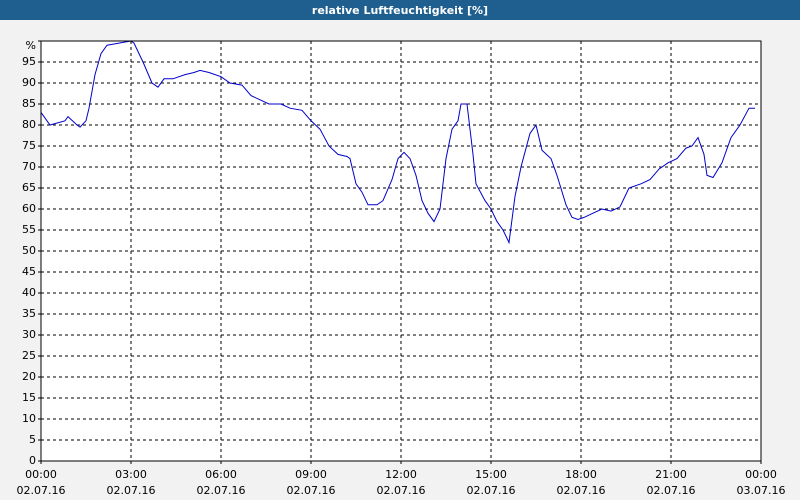 The height and width of the screenshot is (500, 800). Describe the element at coordinates (29, 229) in the screenshot. I see `y-tick-label: 55` at that location.